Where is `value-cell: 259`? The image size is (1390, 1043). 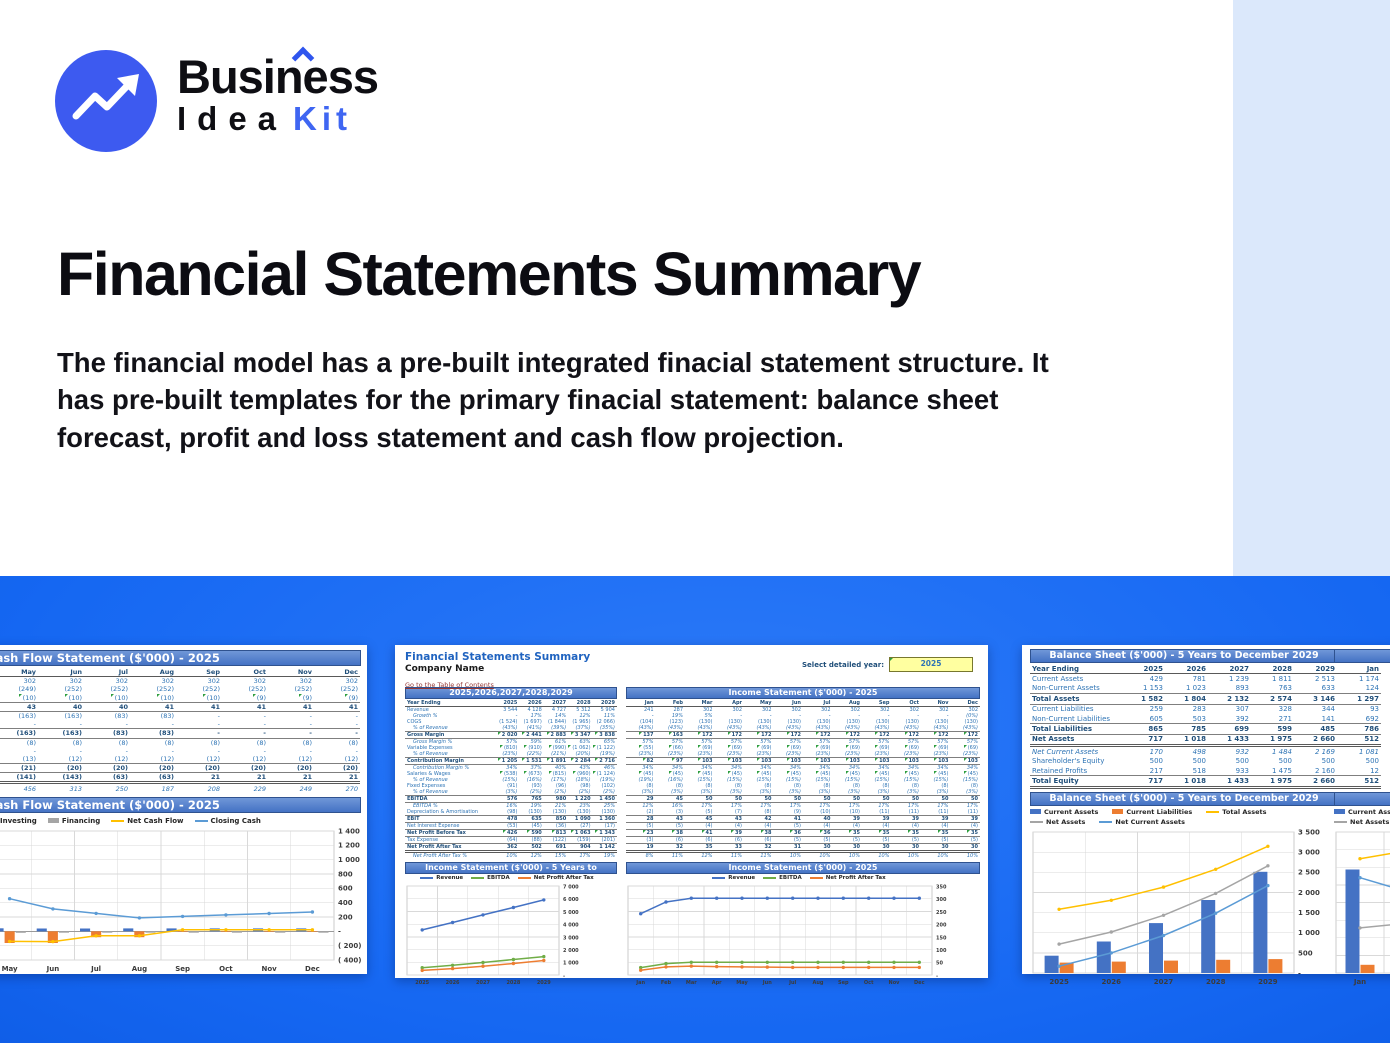
value-cell: 259 is located at coordinates (1156, 709).